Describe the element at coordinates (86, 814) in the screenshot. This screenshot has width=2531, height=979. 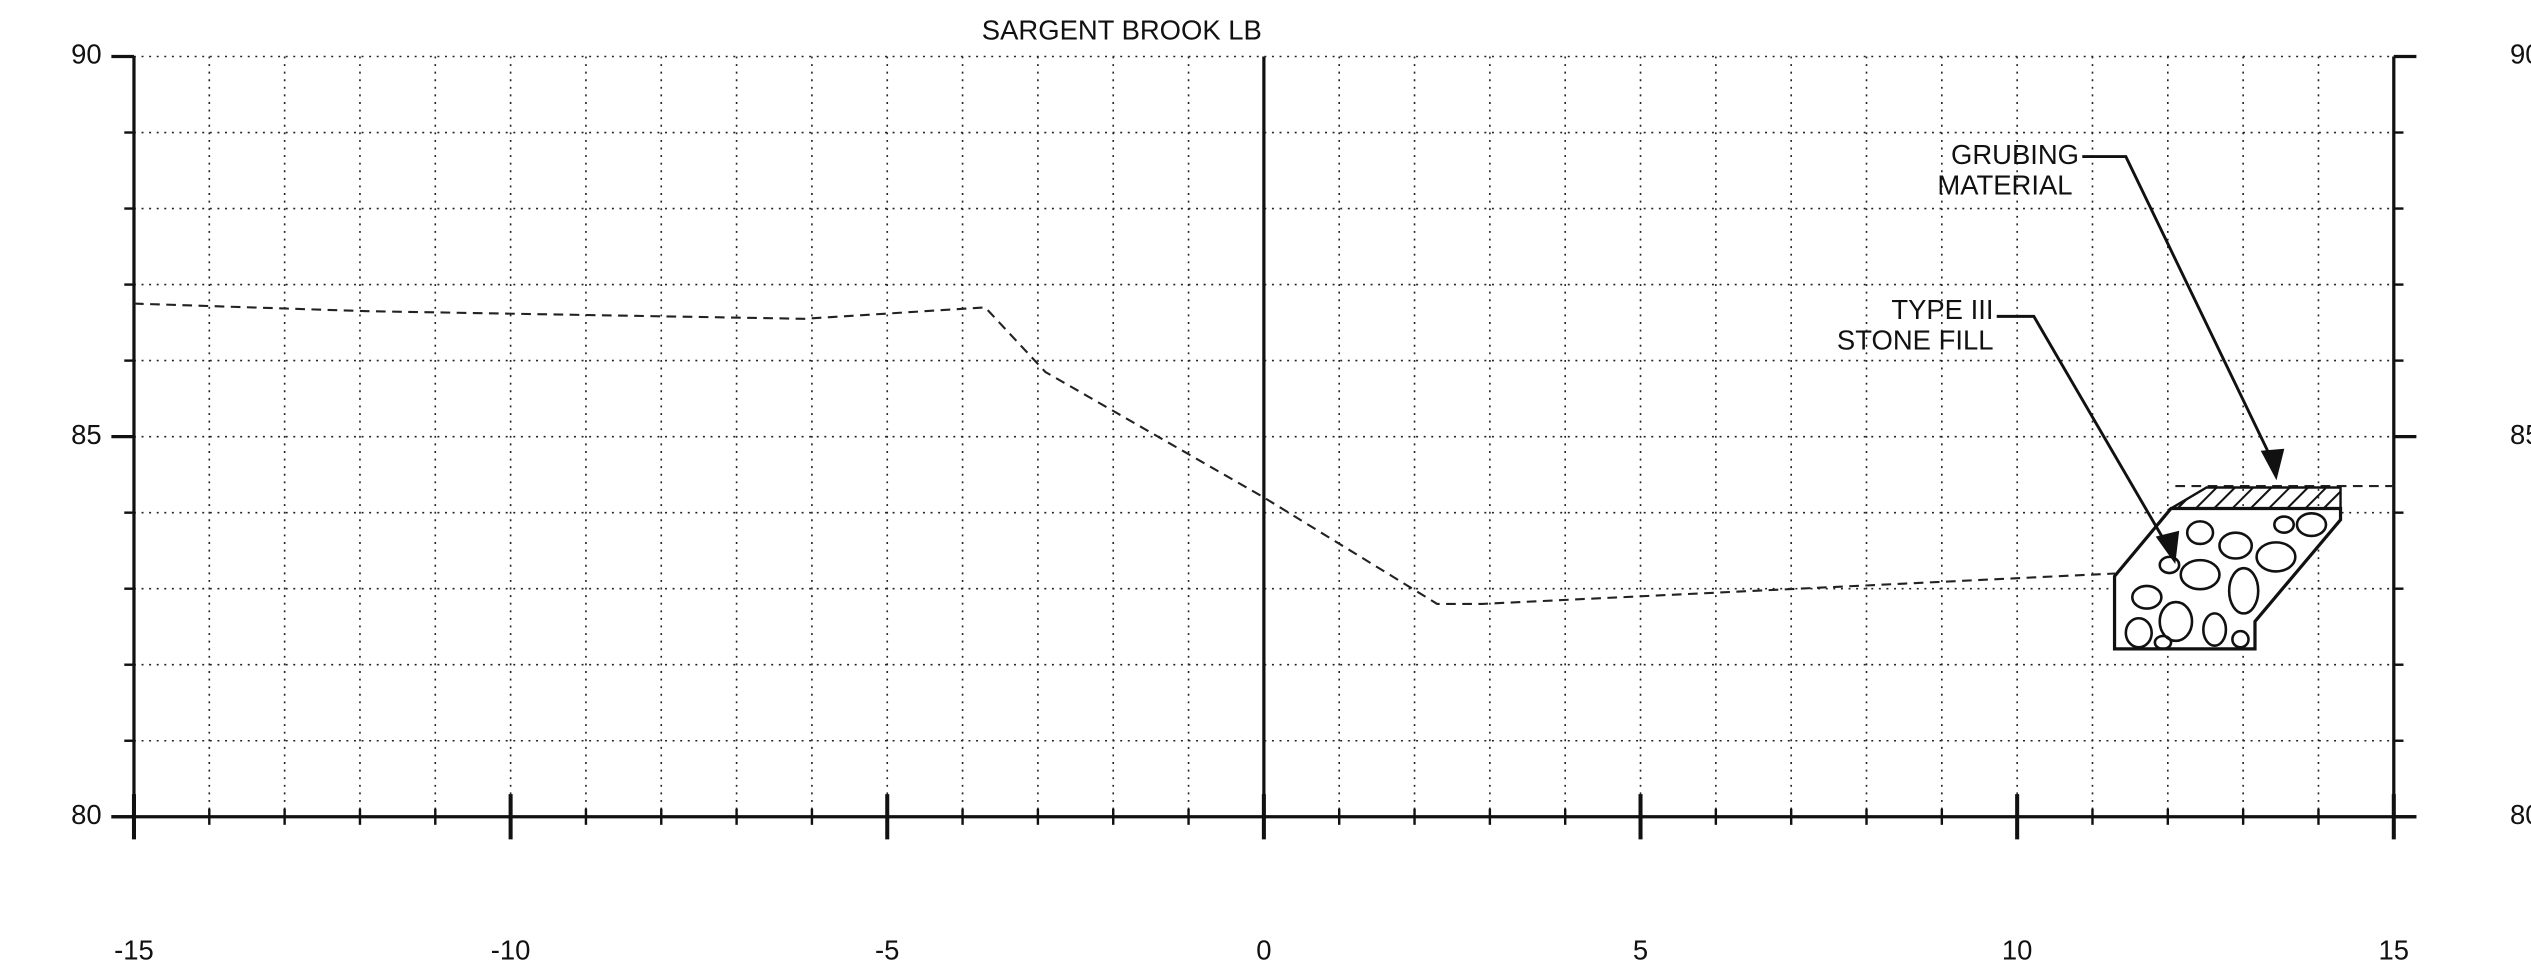
I see `y-tick-label: 80` at that location.